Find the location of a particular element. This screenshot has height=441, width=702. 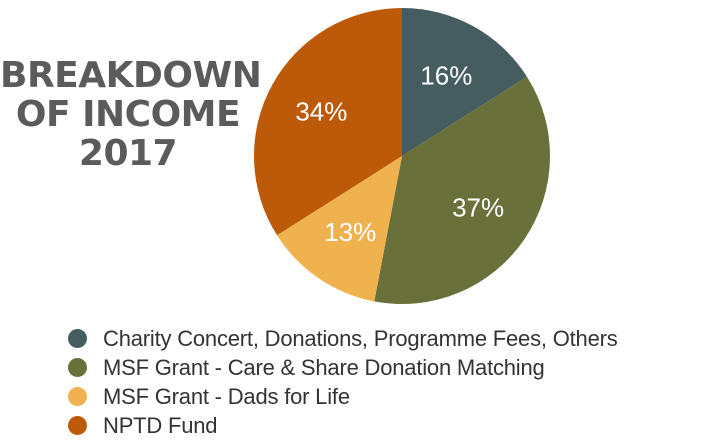

chart-title: BREAKDOWN OF INCOME 2017 is located at coordinates (131, 114).